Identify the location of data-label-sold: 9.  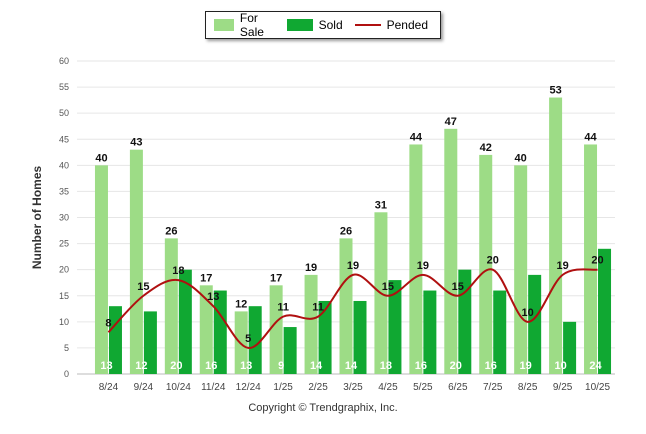
(281, 366).